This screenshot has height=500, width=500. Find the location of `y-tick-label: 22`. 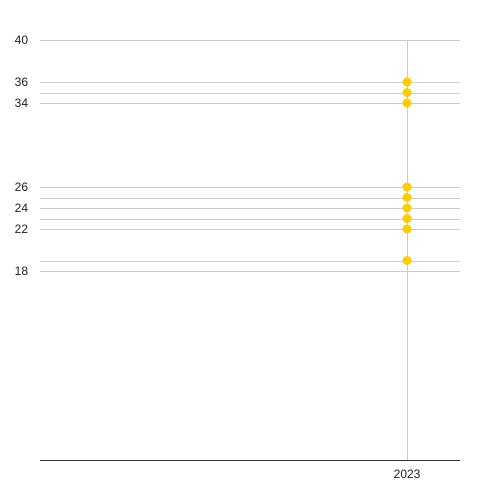

y-tick-label: 22 is located at coordinates (22, 229).